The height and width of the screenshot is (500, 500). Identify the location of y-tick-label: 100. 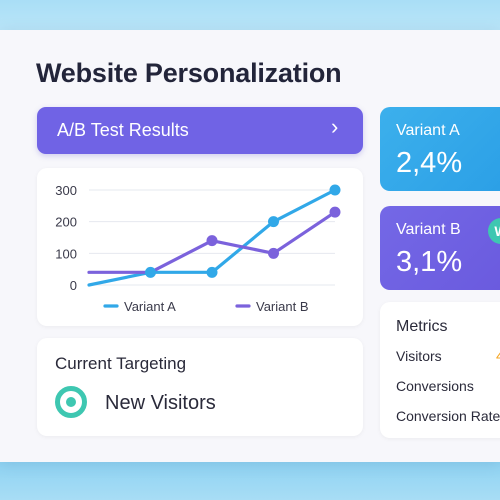
(66, 253).